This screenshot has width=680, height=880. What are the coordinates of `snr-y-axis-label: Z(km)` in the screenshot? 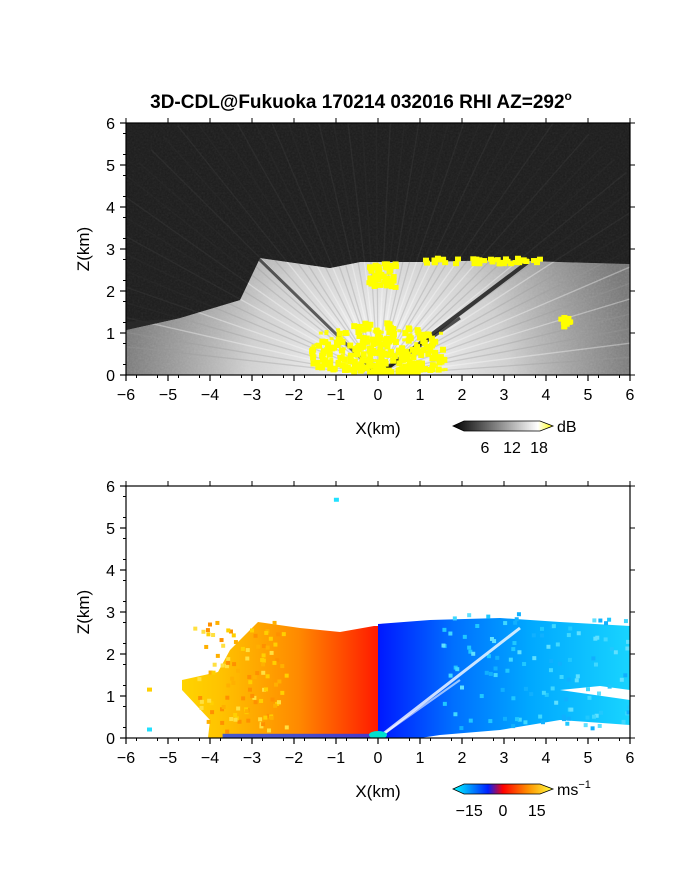 It's located at (83, 249).